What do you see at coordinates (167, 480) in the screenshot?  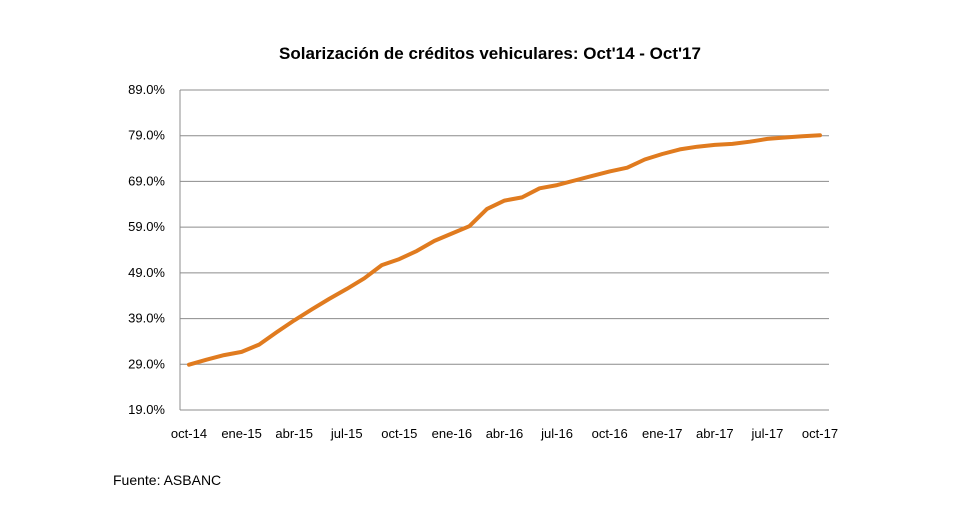 I see `source-note: Fuente: ASBANC` at bounding box center [167, 480].